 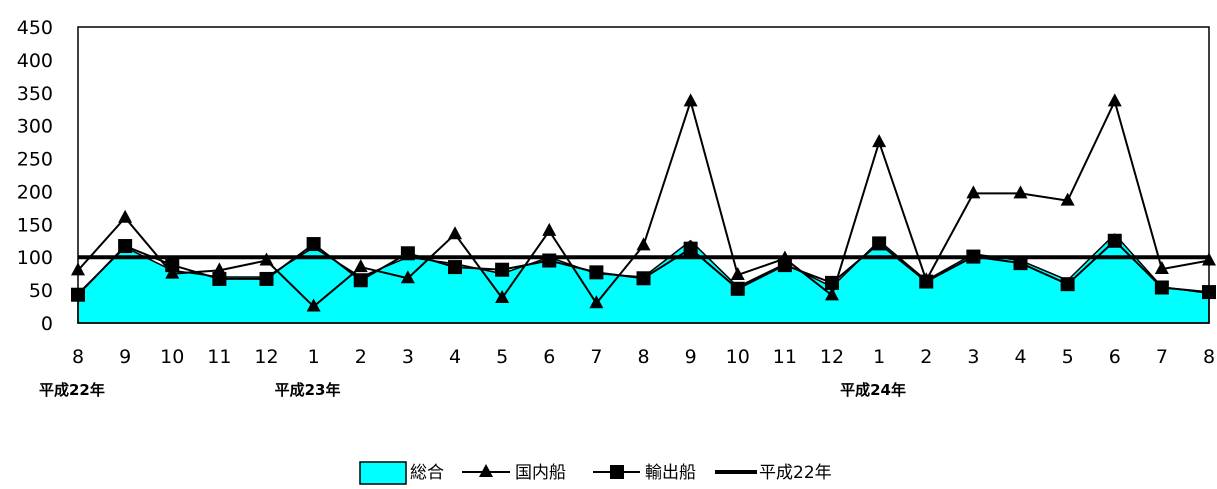 I want to click on y-tick-label: 150, so click(x=35, y=225).